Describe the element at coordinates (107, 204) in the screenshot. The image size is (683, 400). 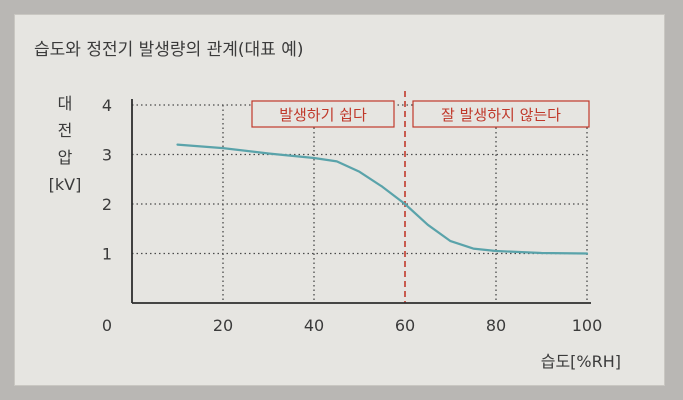
I see `y-tick-label: 2` at that location.